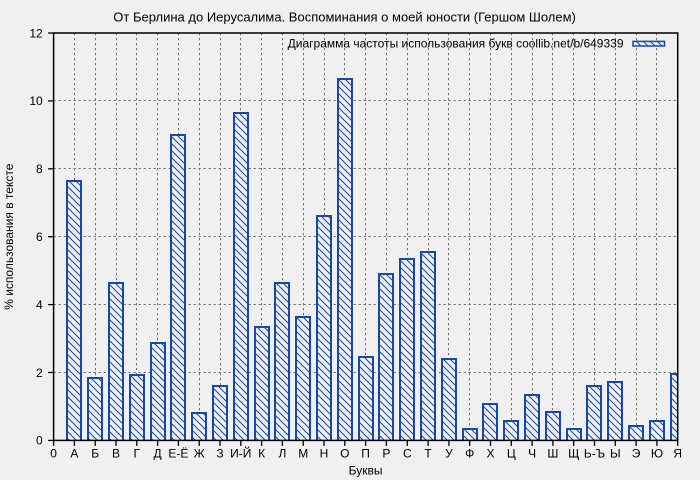  Describe the element at coordinates (261, 454) in the screenshot. I see `svg-text: К` at that location.